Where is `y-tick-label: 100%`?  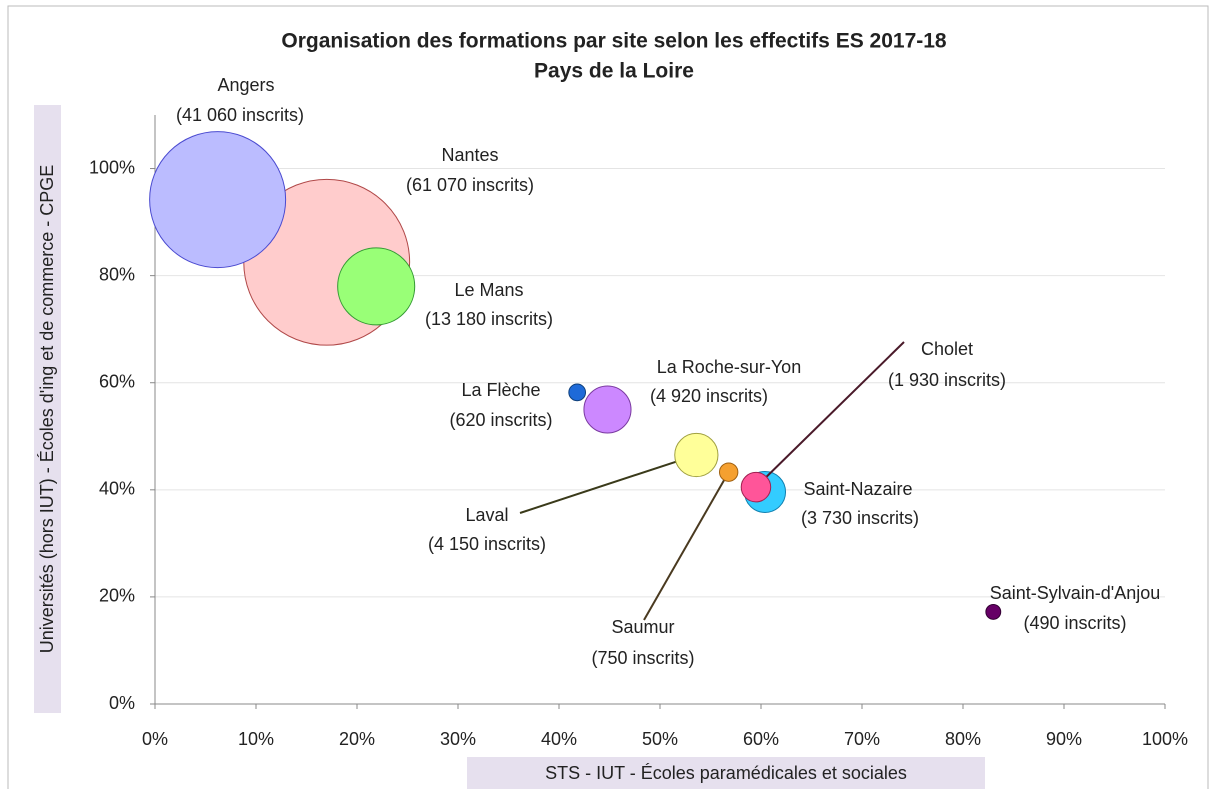 y-tick-label: 100% is located at coordinates (112, 167).